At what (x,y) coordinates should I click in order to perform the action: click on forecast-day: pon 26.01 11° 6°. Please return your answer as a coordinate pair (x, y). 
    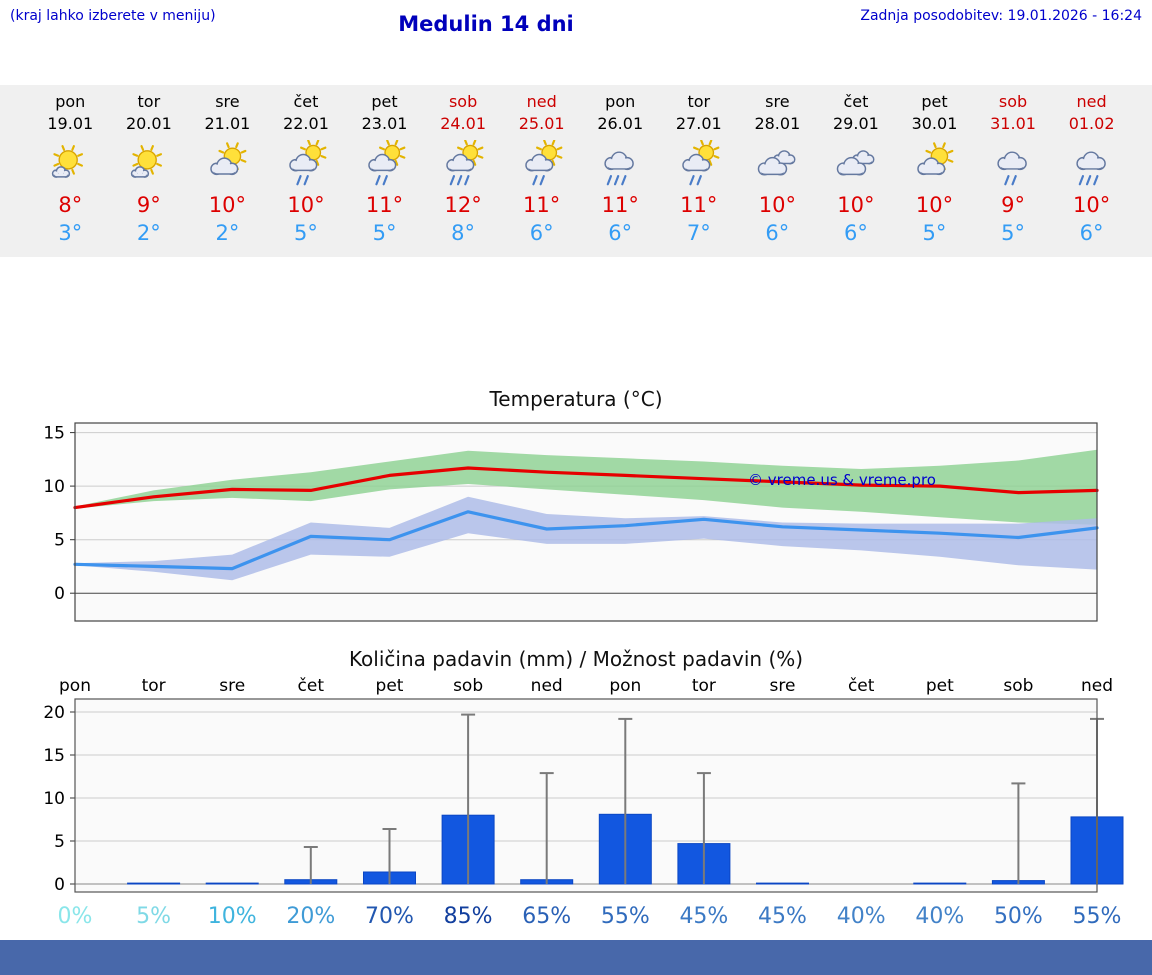
    Looking at the image, I should click on (620, 169).